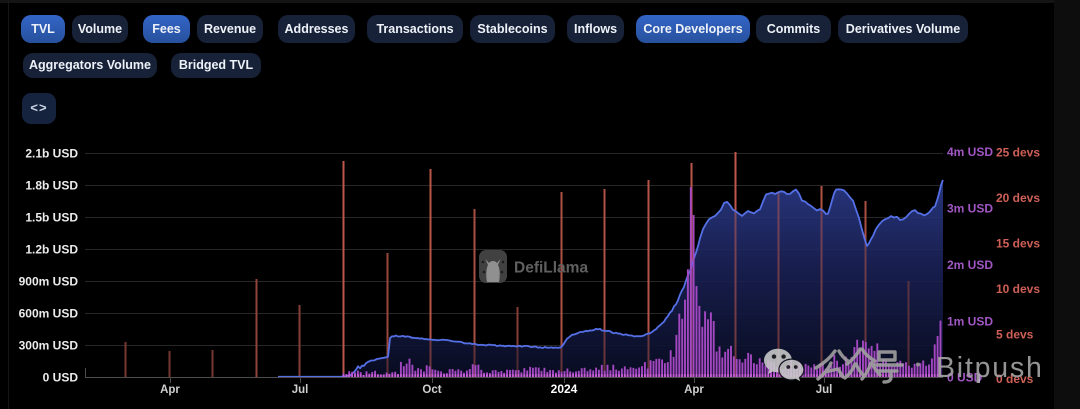 Image resolution: width=1080 pixels, height=409 pixels. What do you see at coordinates (1015, 334) in the screenshot?
I see `svg-text: 5 devs` at bounding box center [1015, 334].